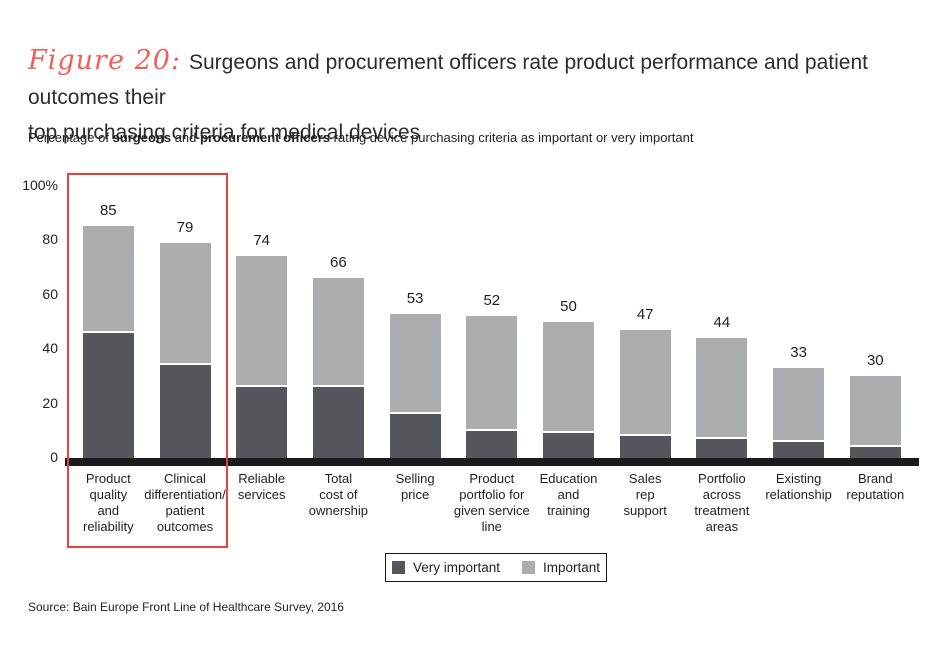 This screenshot has width=950, height=648. What do you see at coordinates (147, 360) in the screenshot?
I see `highlight-box` at bounding box center [147, 360].